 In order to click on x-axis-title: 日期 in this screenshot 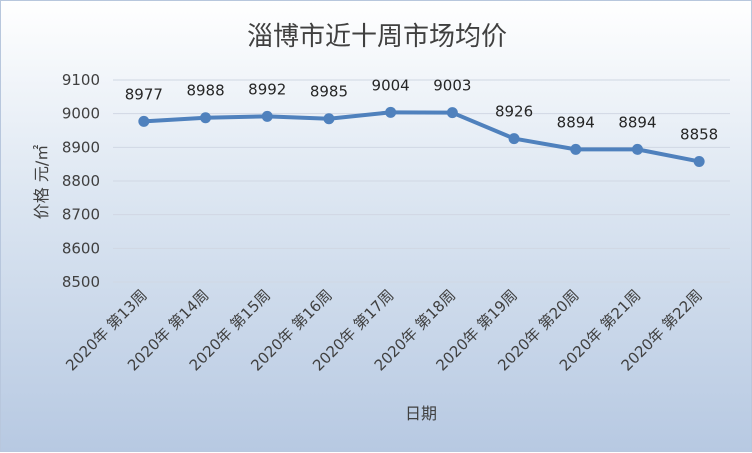, I will do `click(421, 413)`.